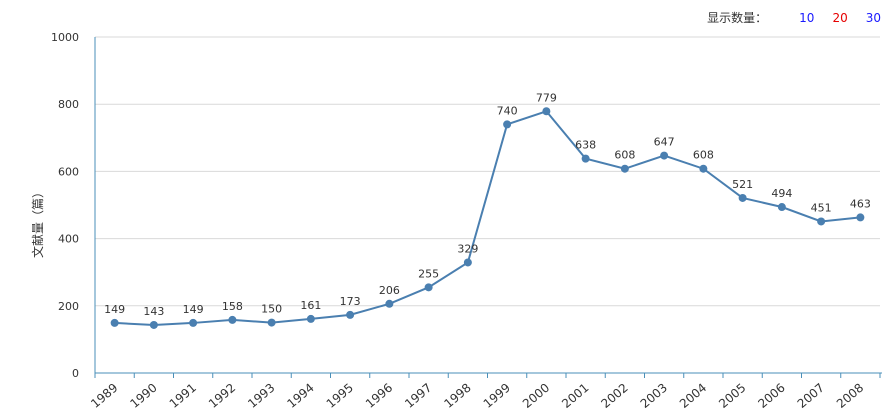 The image size is (893, 419). What do you see at coordinates (821, 207) in the screenshot?
I see `data-label: 451` at bounding box center [821, 207].